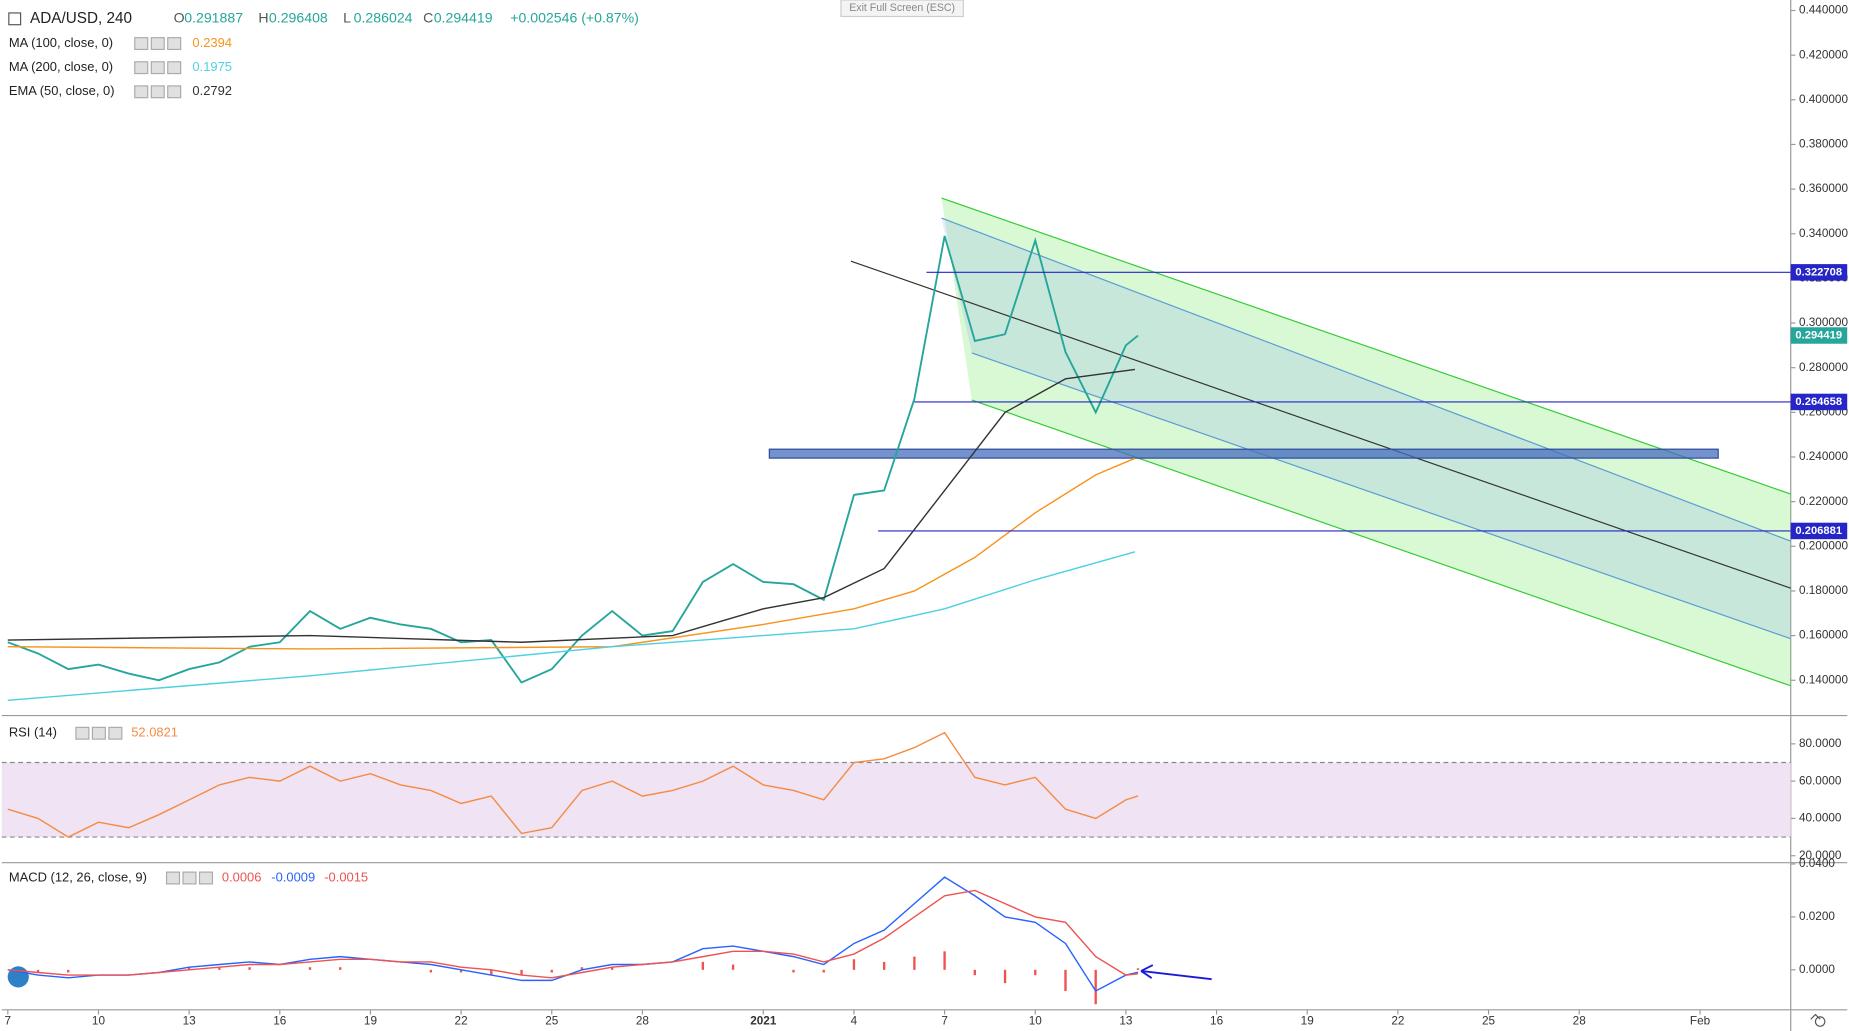 This screenshot has width=1849, height=1031. What do you see at coordinates (1820, 780) in the screenshot?
I see `y-tick-label: 60.0000` at bounding box center [1820, 780].